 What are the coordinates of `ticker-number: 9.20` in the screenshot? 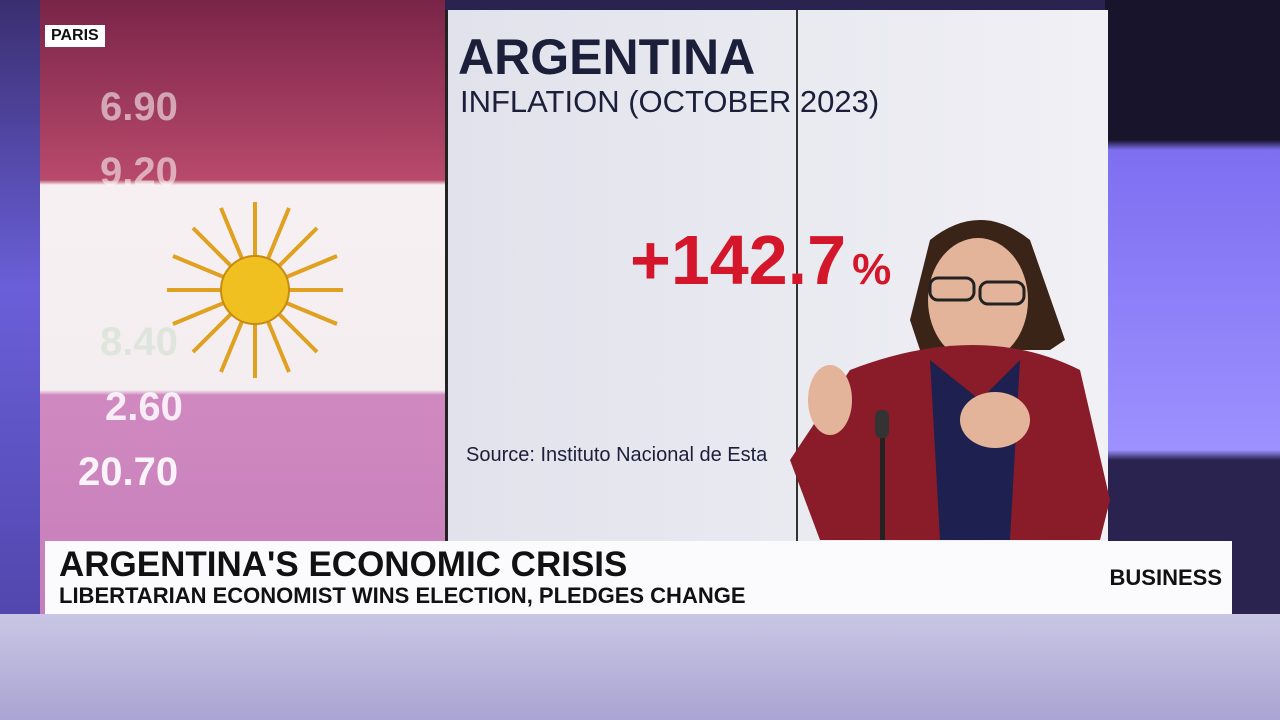 It's located at (139, 172).